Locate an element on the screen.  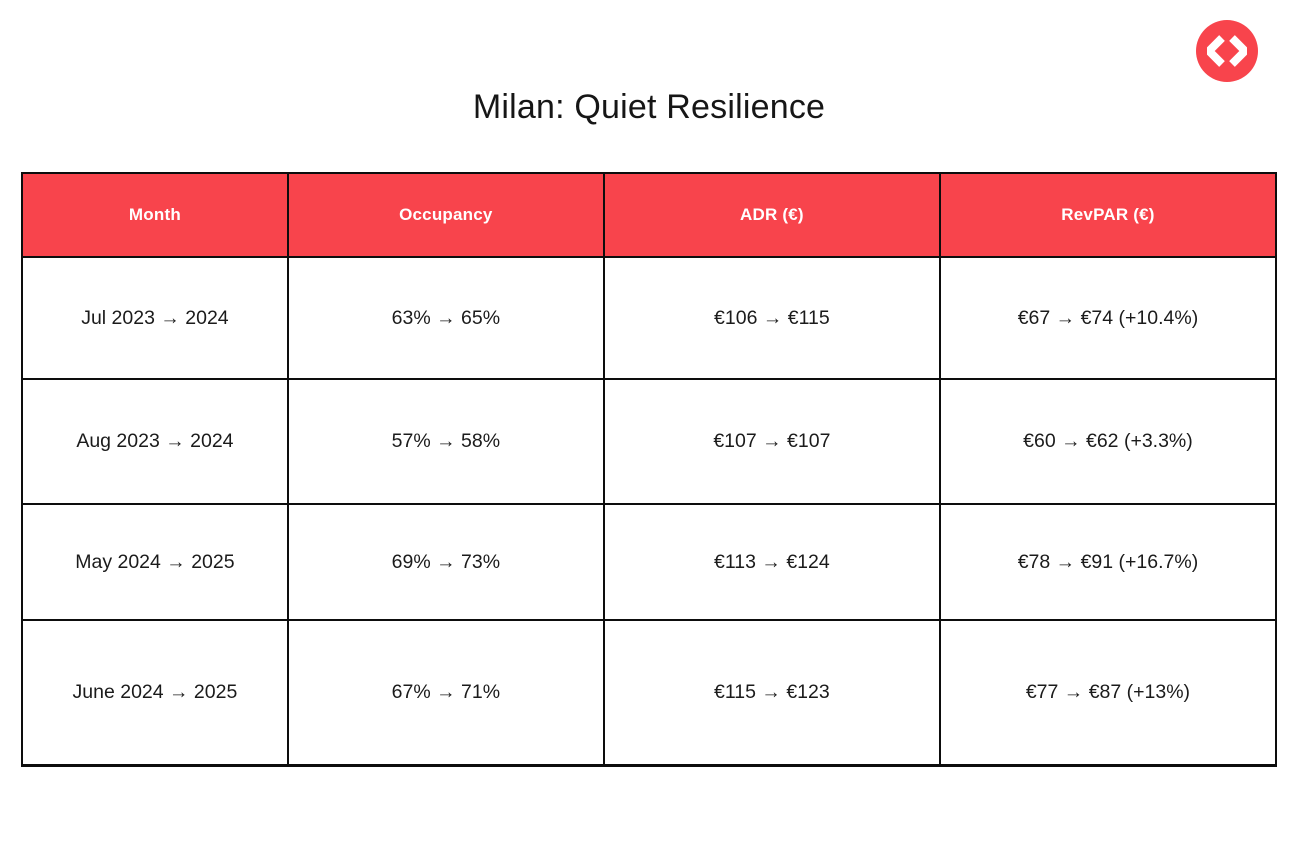
cell-month: June 2024 → 2025 is located at coordinates (155, 692).